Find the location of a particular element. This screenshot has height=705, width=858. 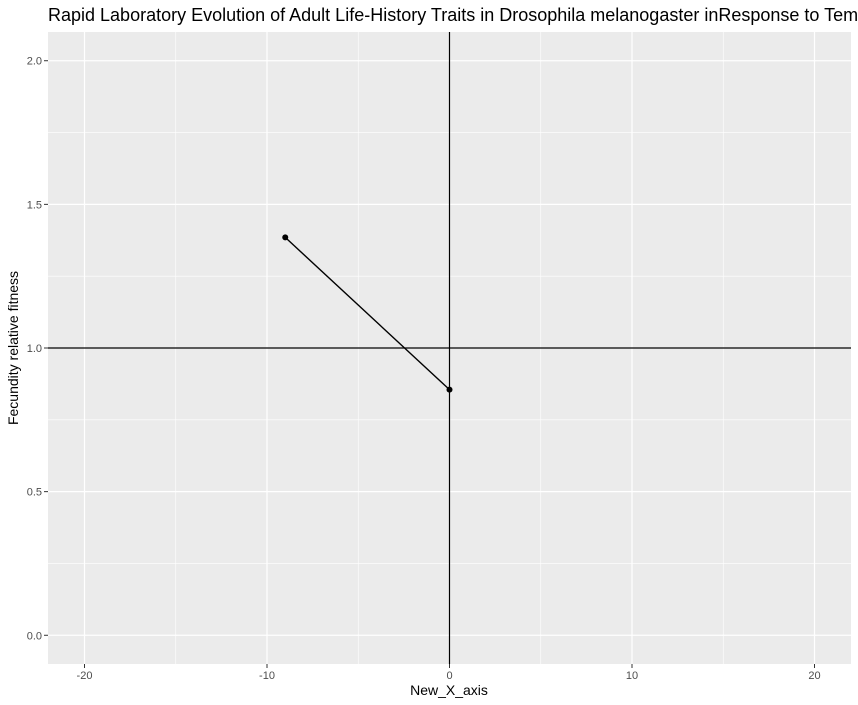

x-axis: -20 -10 0 10 20 is located at coordinates (449, 673).